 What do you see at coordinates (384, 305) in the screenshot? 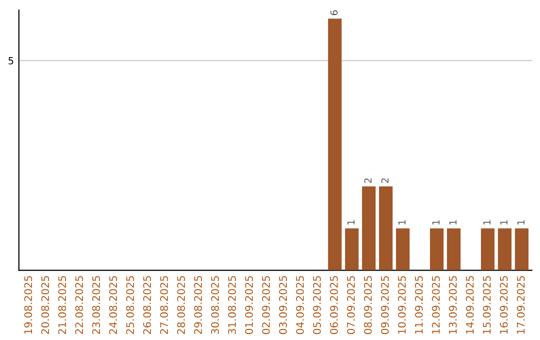
I see `x-tick-label: 09.09.2025` at bounding box center [384, 305].